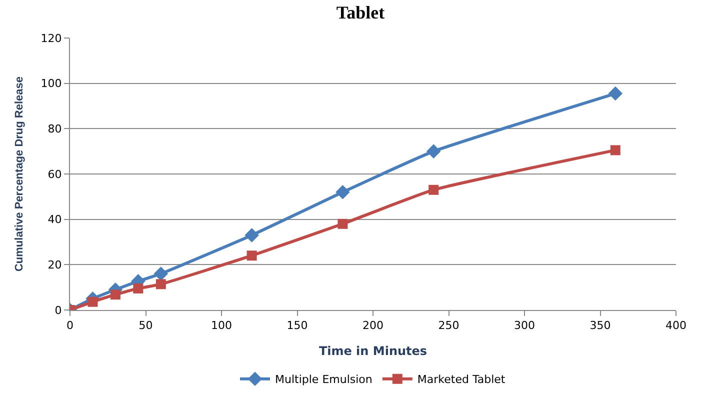 This screenshot has height=406, width=721. Describe the element at coordinates (55, 174) in the screenshot. I see `y-tick-label: 60` at that location.